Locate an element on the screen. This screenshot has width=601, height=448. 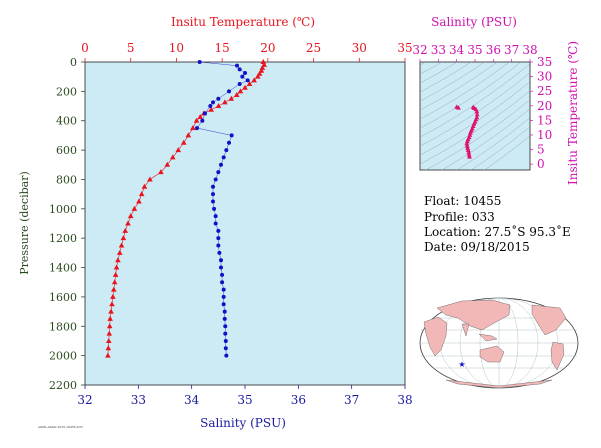
ts-salinity-tick-label: 35 is located at coordinates (474, 50).